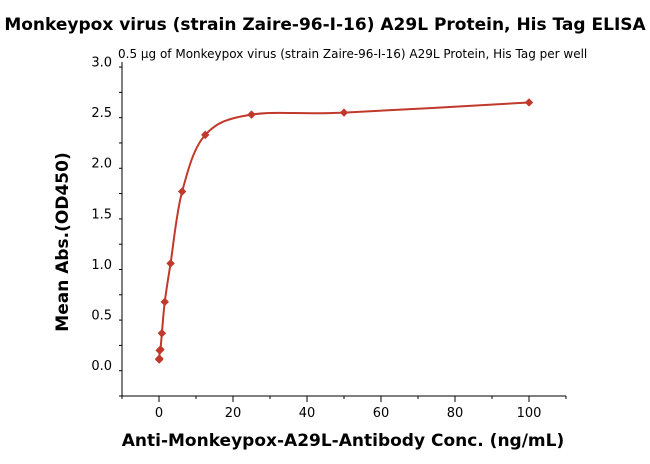 Image resolution: width=650 pixels, height=464 pixels. Describe the element at coordinates (101, 214) in the screenshot. I see `y-tick-label: 1.5` at that location.